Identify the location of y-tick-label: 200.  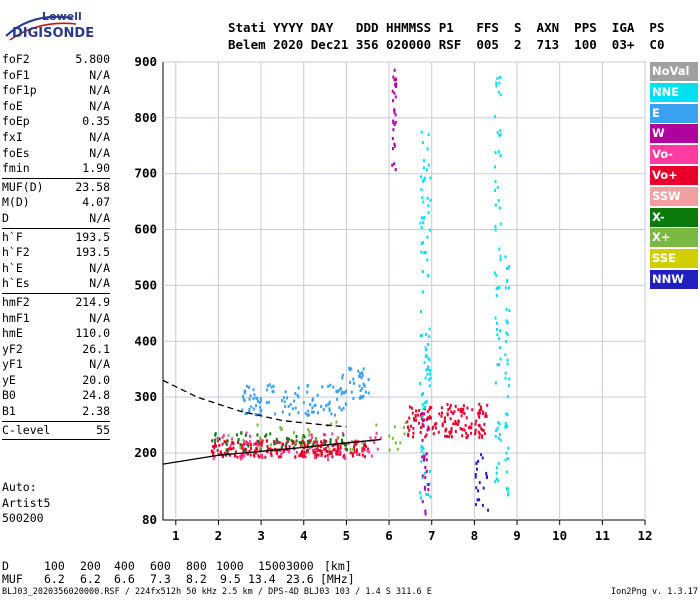
(145, 452).